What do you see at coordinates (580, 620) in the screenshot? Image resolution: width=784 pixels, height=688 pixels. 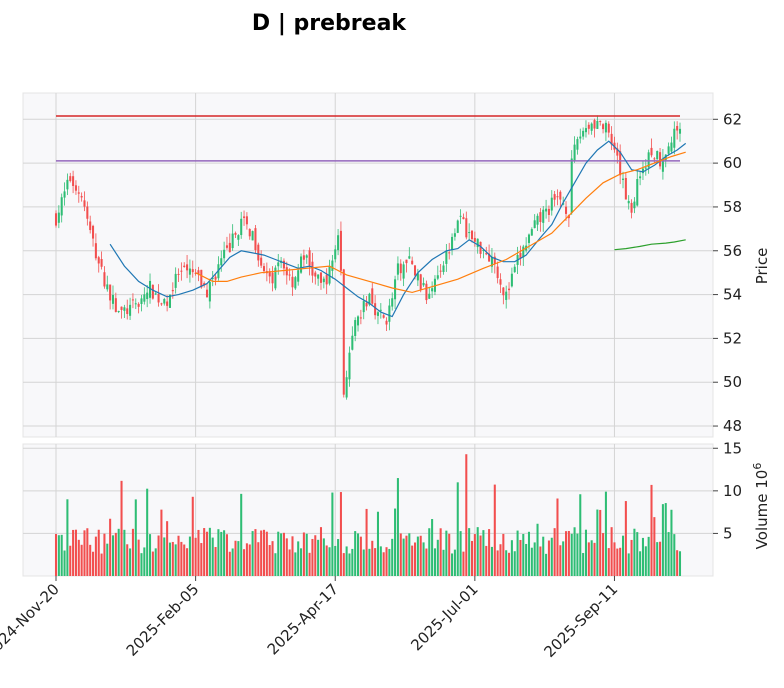 I see `x-tick-label: 2025-Sep-11` at bounding box center [580, 620].